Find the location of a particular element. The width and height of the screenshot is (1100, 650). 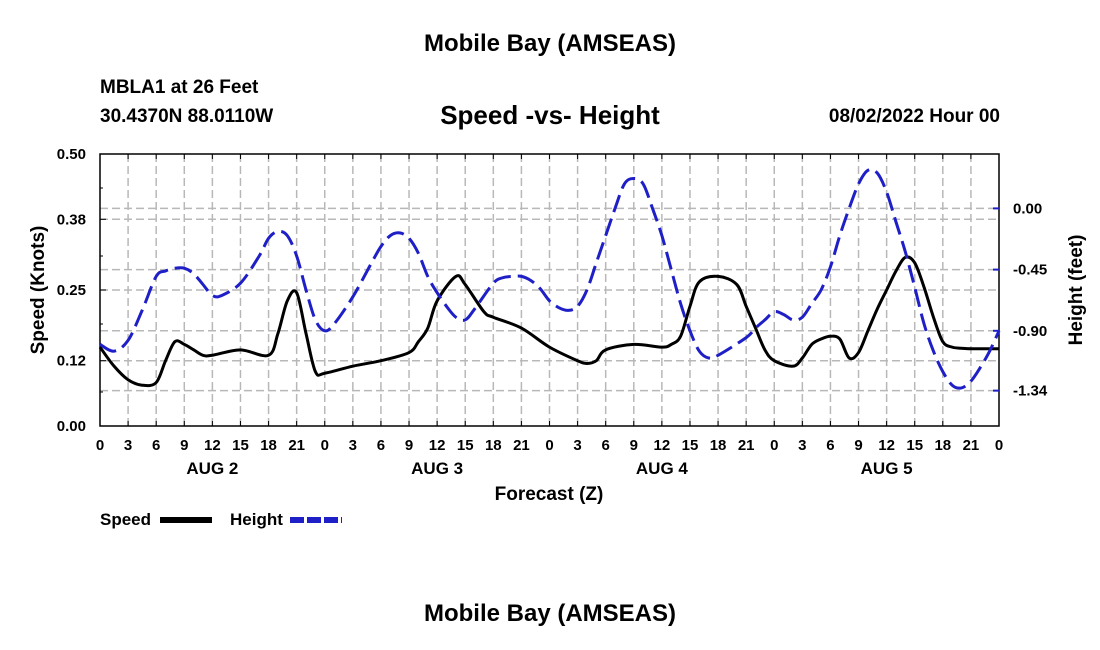

y-tick-label: 0.50 is located at coordinates (71, 154).